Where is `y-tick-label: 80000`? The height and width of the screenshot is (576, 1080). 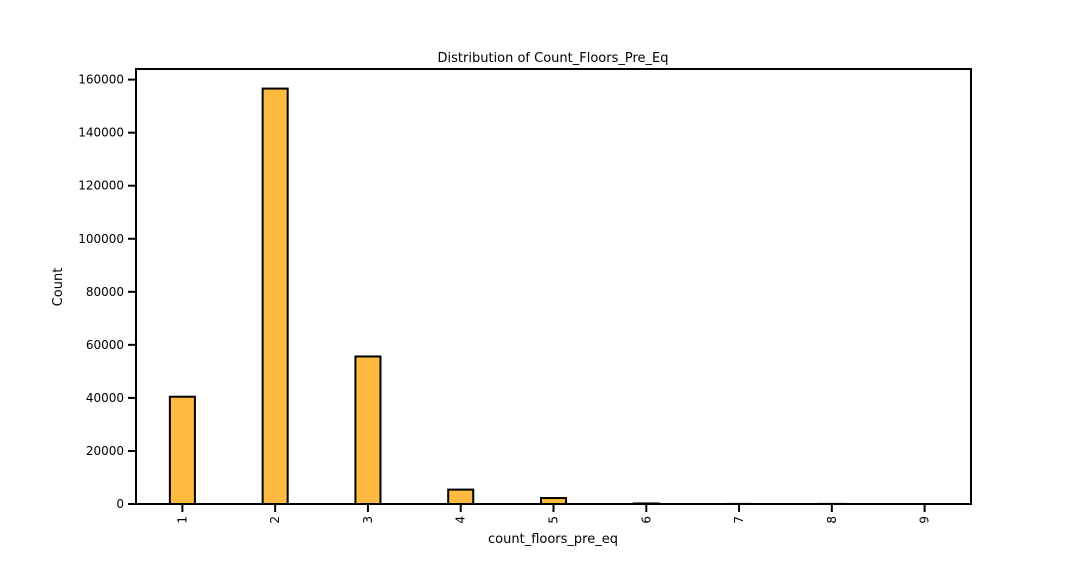
y-tick-label: 80000 is located at coordinates (105, 292).